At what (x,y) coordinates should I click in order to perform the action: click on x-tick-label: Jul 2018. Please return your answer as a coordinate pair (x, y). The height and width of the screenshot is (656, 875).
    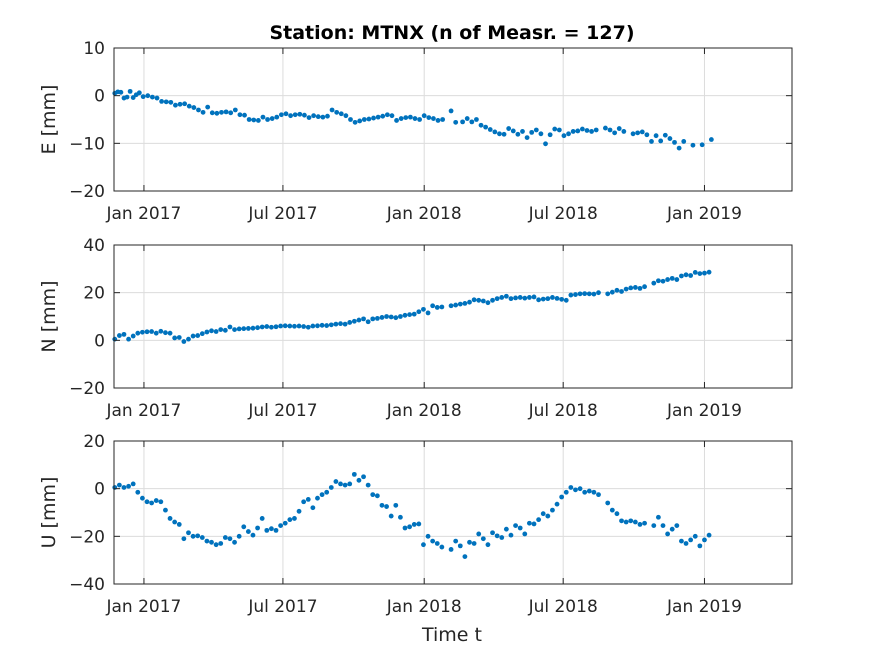
    Looking at the image, I should click on (563, 411).